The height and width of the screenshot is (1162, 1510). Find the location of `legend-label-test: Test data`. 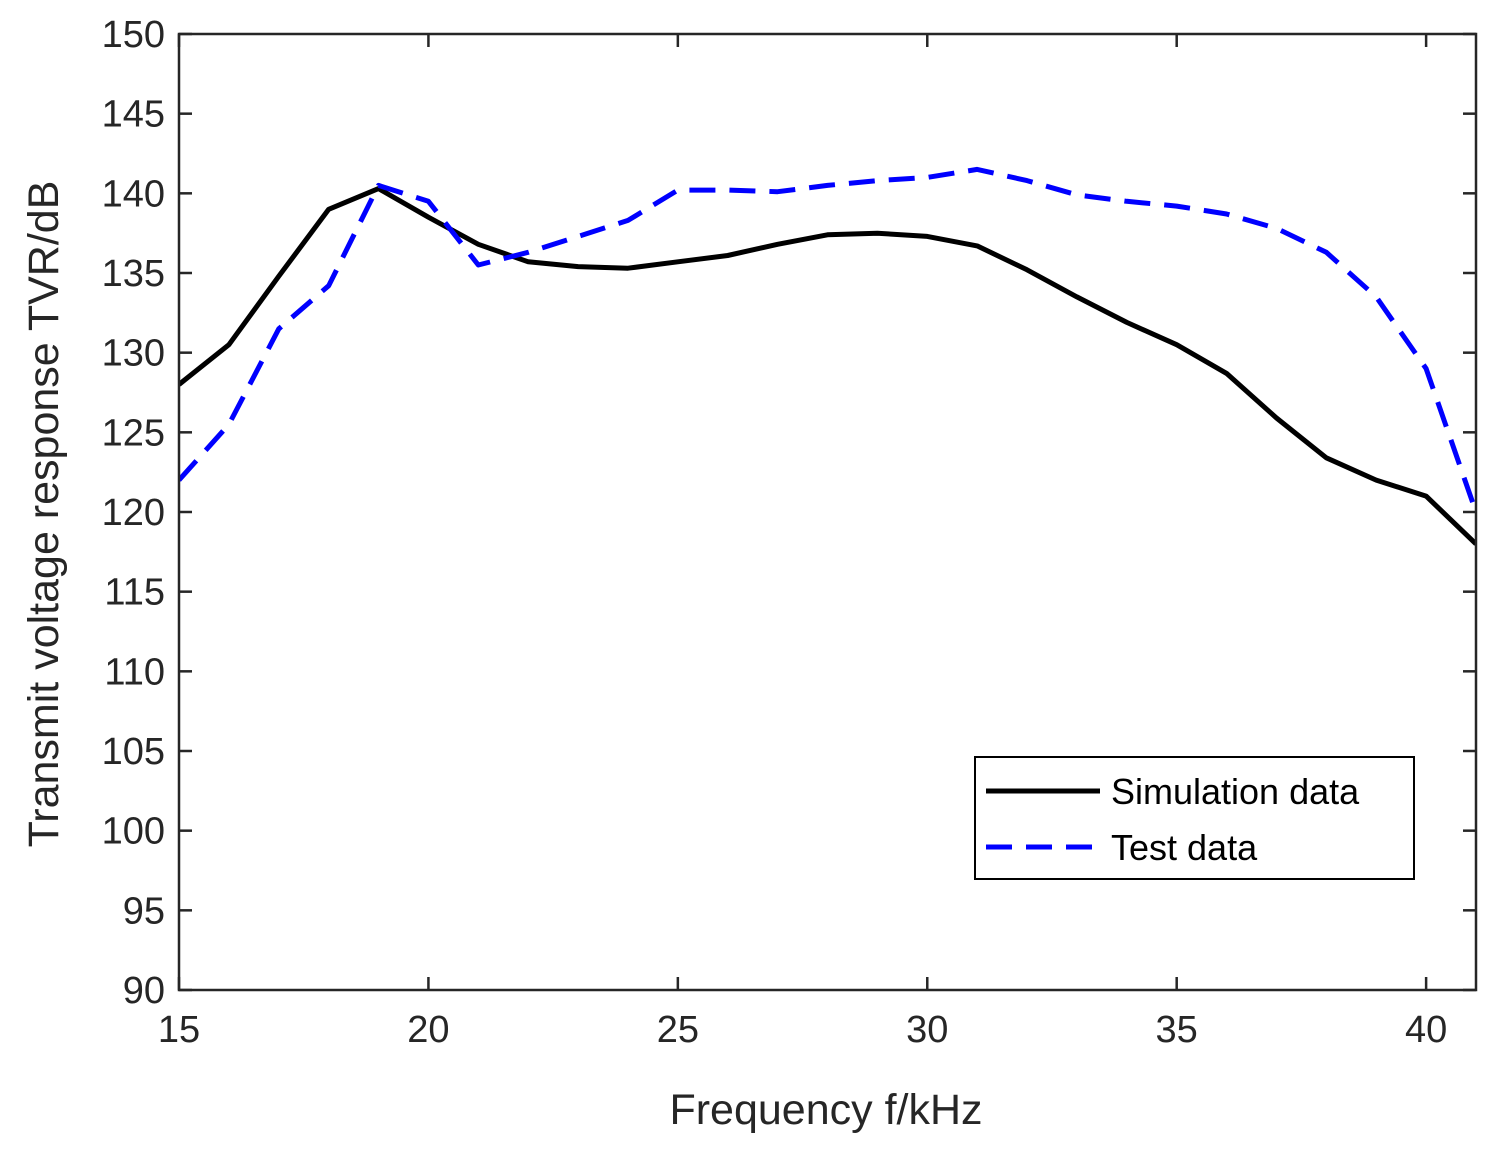

legend-label-test: Test data is located at coordinates (1184, 847).